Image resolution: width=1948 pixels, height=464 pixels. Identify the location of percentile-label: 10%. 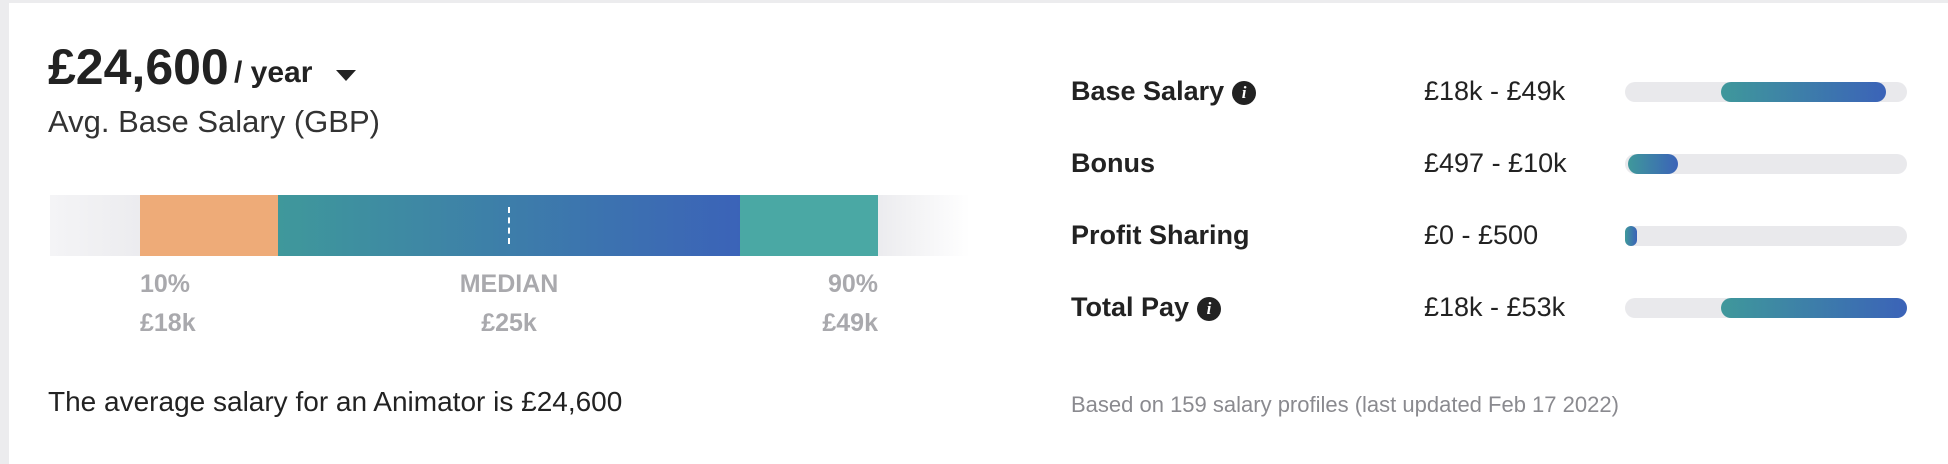
(165, 284).